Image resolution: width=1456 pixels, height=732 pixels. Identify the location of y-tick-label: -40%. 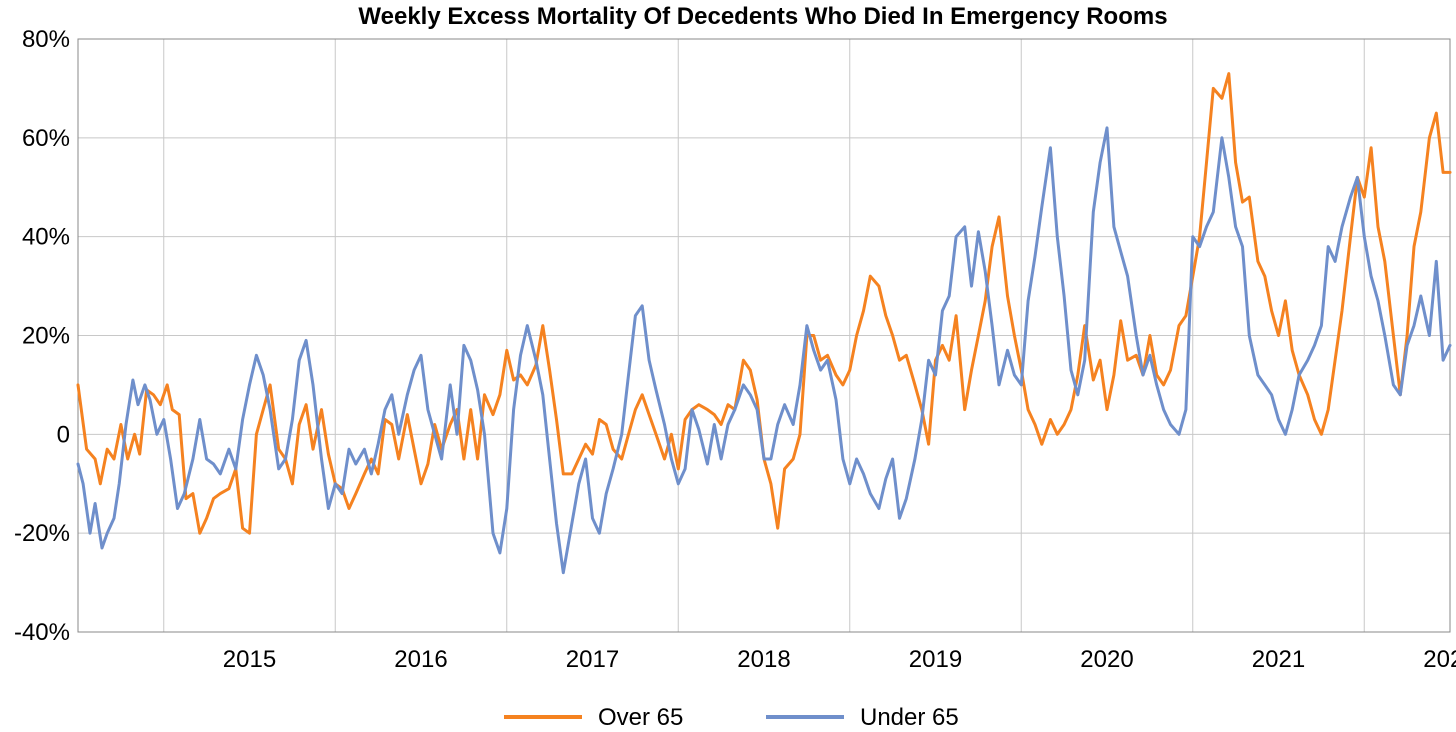
(42, 632).